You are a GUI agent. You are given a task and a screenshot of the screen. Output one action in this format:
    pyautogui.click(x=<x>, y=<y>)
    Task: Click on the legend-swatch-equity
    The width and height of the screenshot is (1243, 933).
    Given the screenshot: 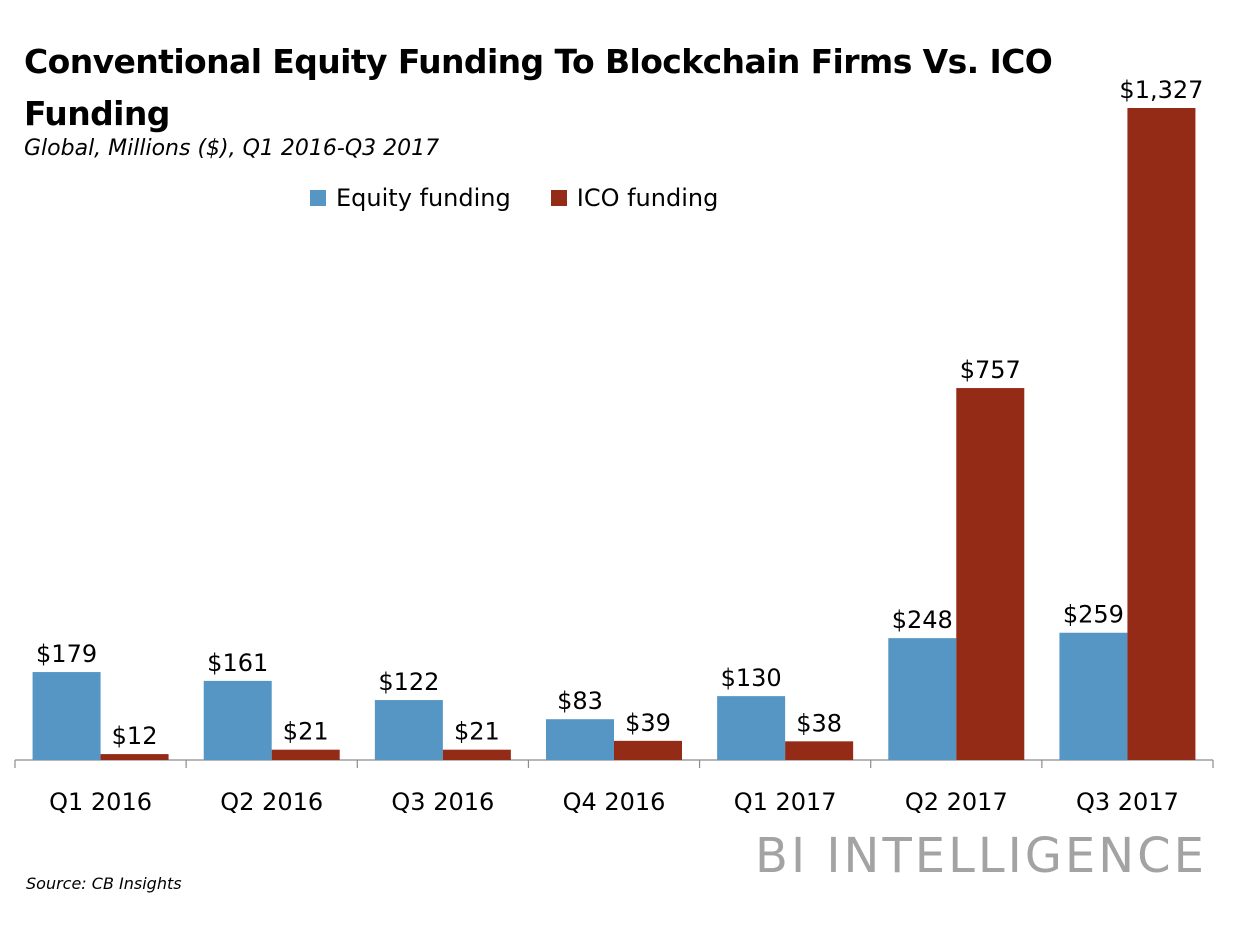 What is the action you would take?
    pyautogui.click(x=318, y=198)
    